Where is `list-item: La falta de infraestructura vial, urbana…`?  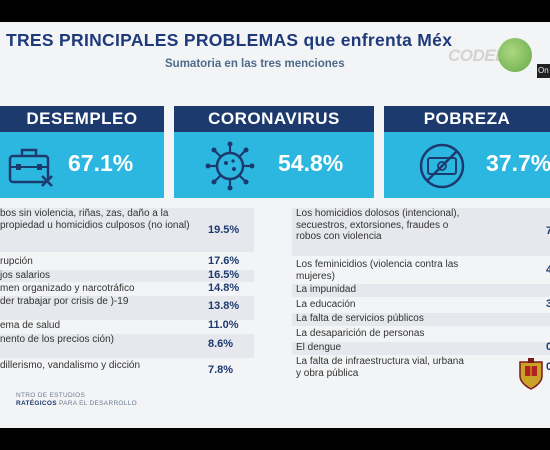
list-item: La falta de infraestructura vial, urbana… is located at coordinates (421, 369).